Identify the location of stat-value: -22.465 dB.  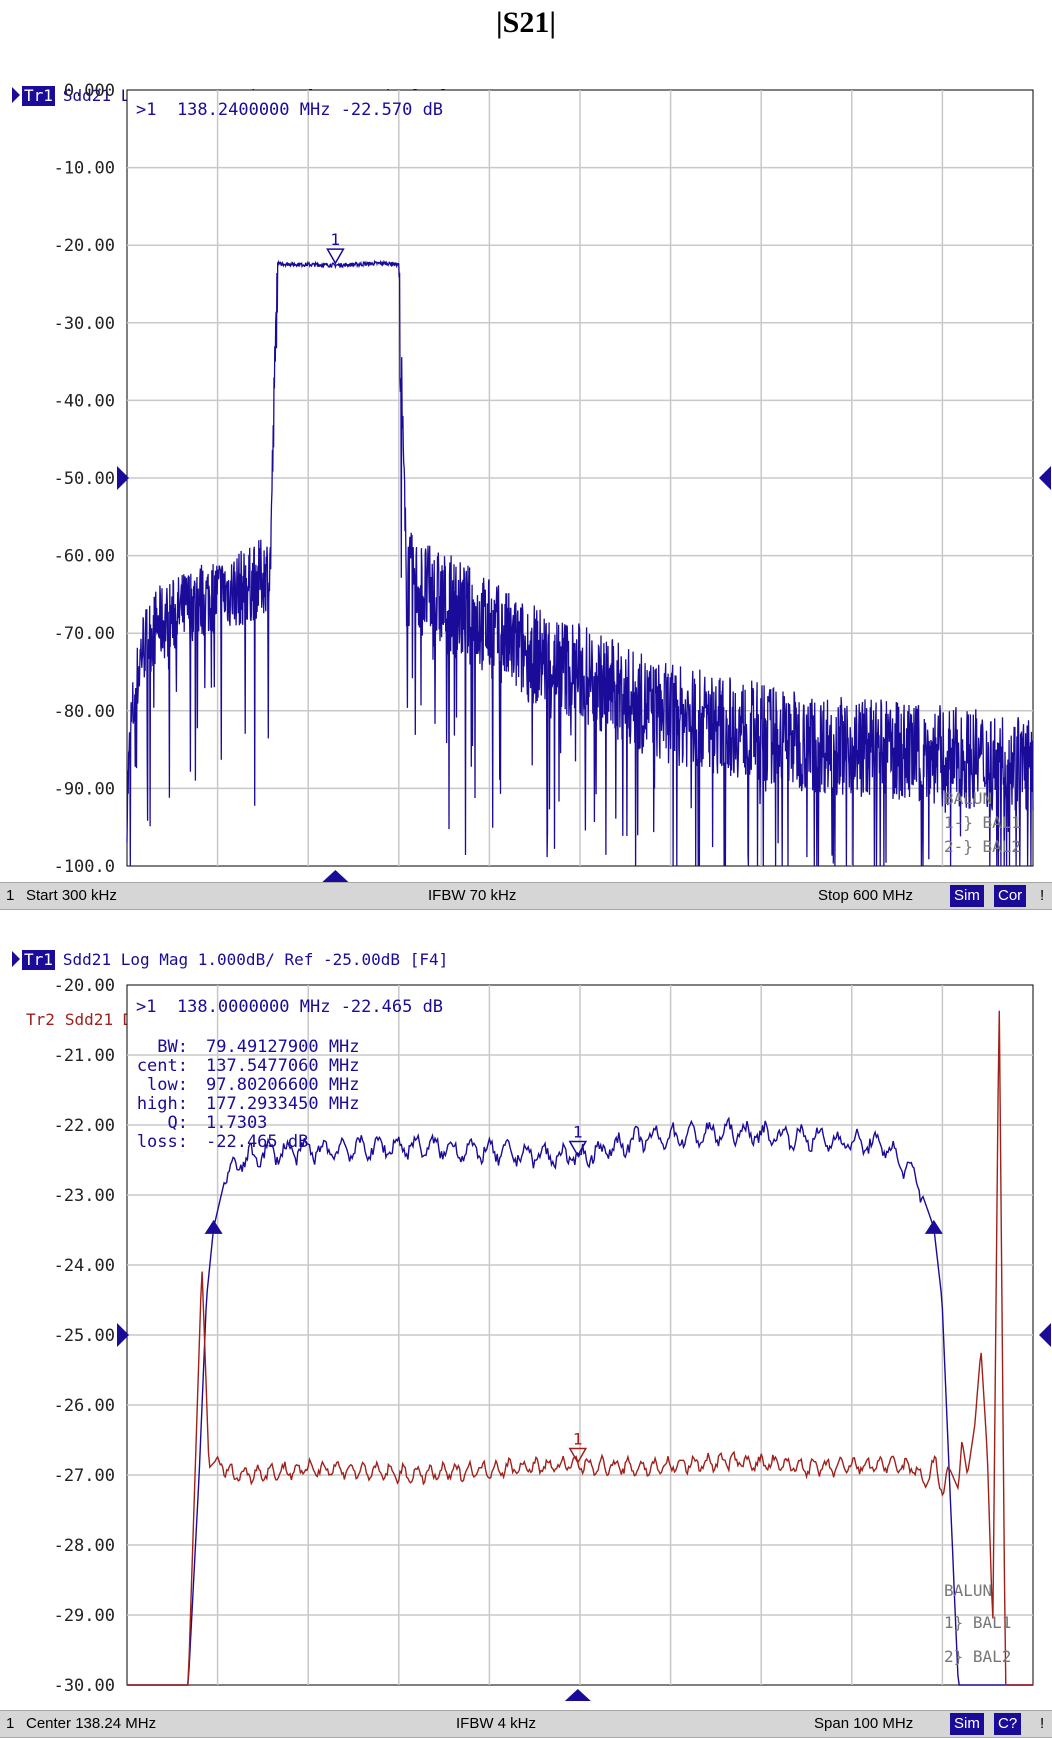
(257, 1142).